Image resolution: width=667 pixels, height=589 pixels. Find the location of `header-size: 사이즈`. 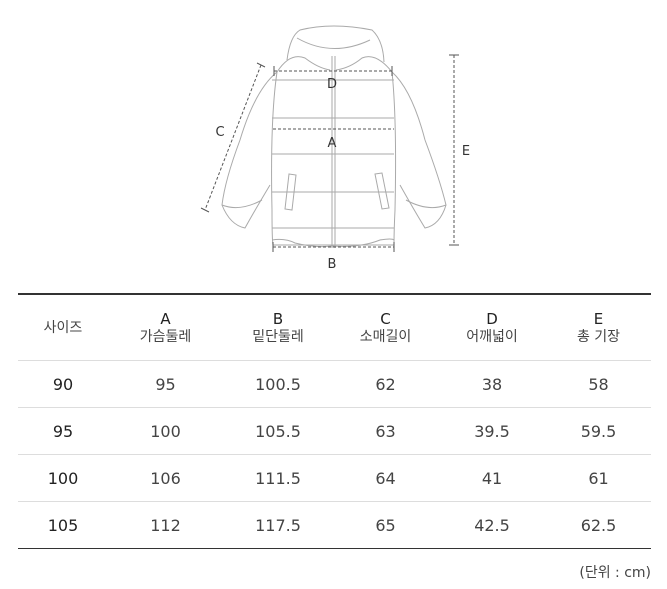

header-size: 사이즈 is located at coordinates (63, 327).